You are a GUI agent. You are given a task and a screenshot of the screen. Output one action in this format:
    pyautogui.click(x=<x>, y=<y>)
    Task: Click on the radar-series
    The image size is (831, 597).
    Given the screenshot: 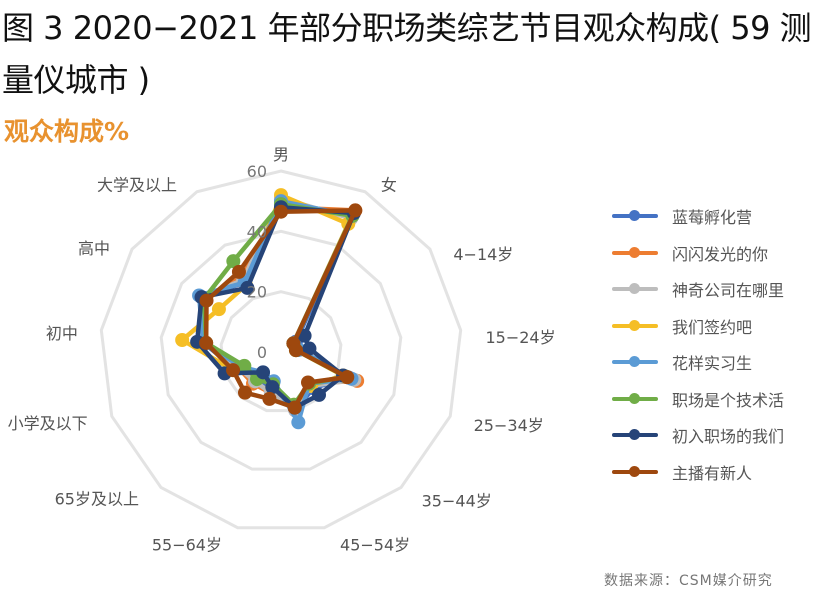 What is the action you would take?
    pyautogui.click(x=270, y=309)
    